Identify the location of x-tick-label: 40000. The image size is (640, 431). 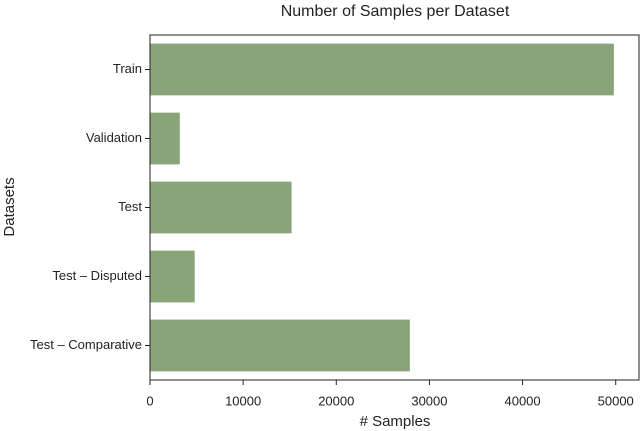
(522, 400).